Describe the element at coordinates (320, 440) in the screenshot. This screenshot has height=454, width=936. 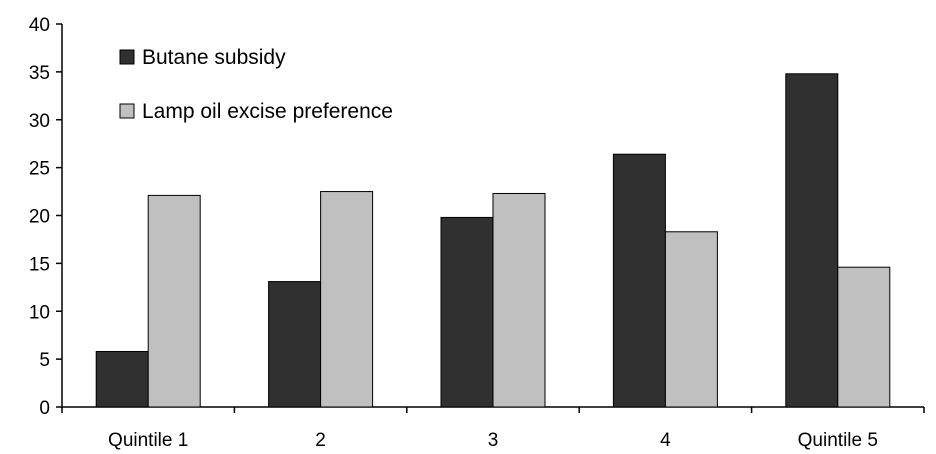
I see `x-tick-label: 2` at that location.